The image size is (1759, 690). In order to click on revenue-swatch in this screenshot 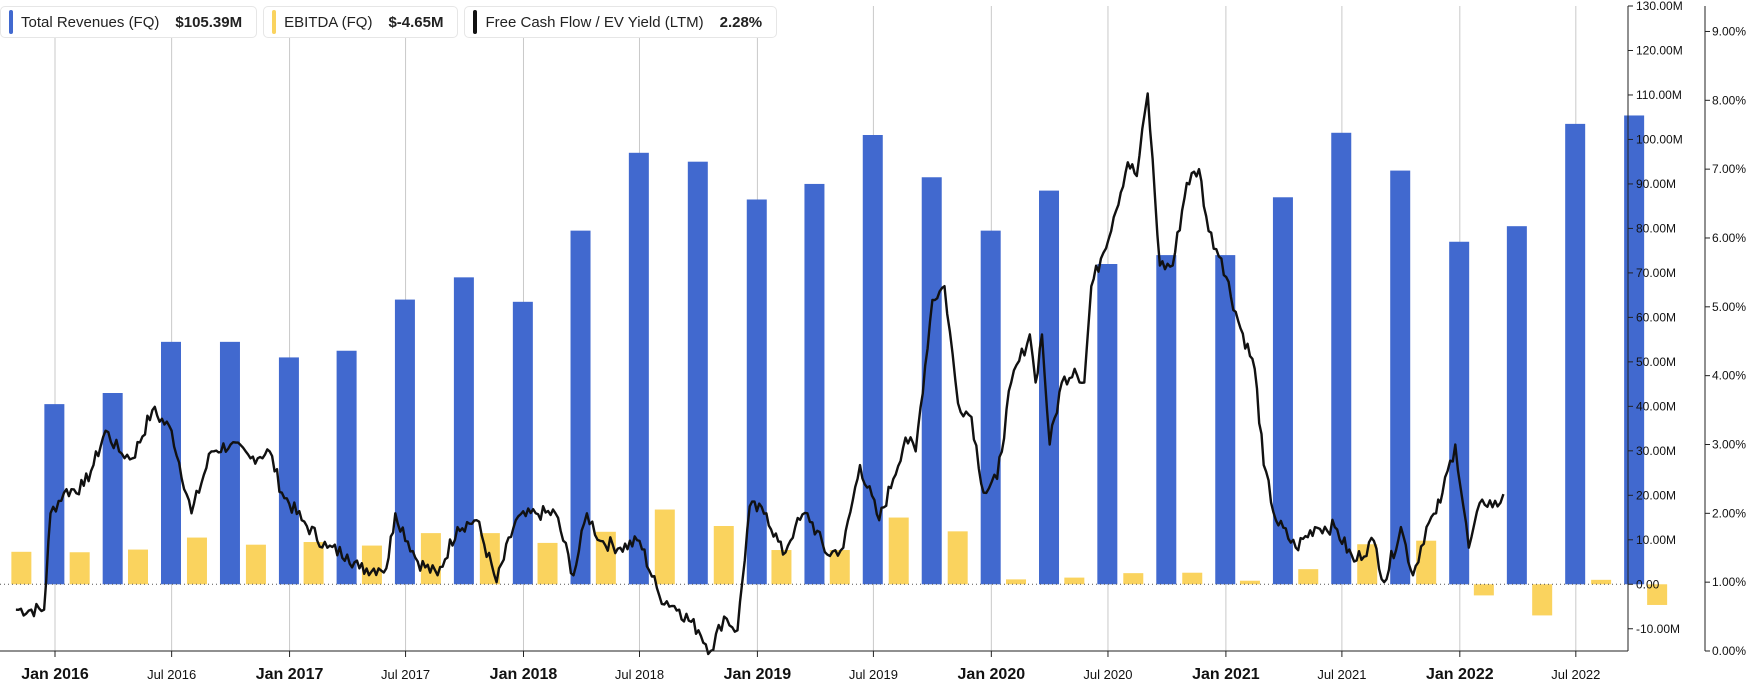, I will do `click(11, 22)`.